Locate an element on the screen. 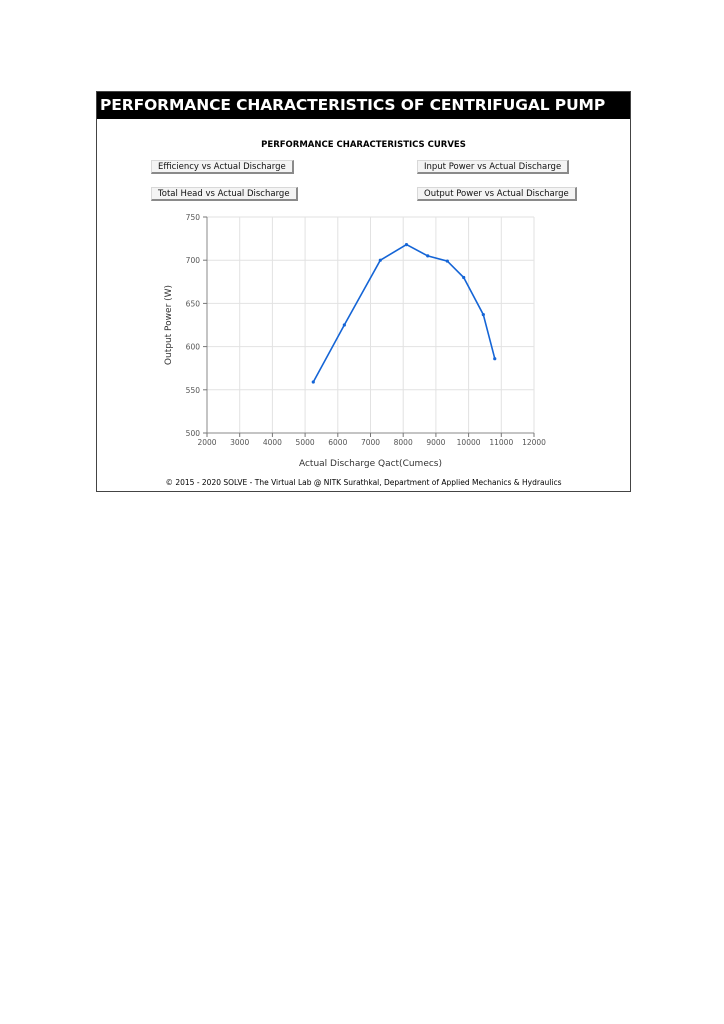 The height and width of the screenshot is (1024, 724). chart-grid is located at coordinates (371, 324).